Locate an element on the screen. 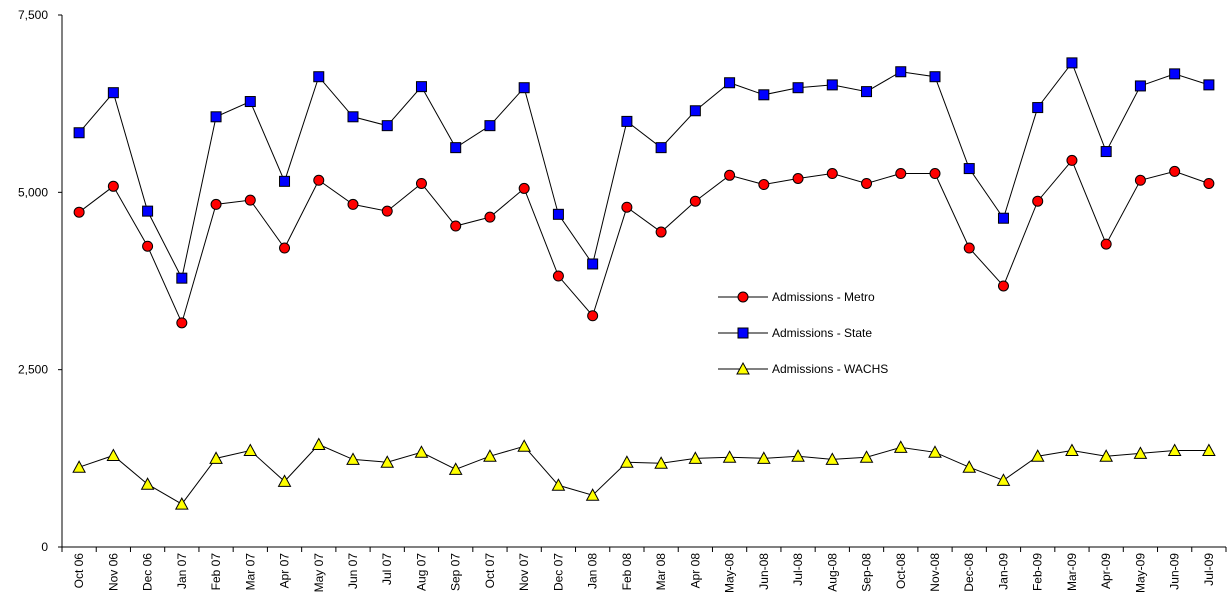  x-tick-label: Mar 08 is located at coordinates (661, 572).